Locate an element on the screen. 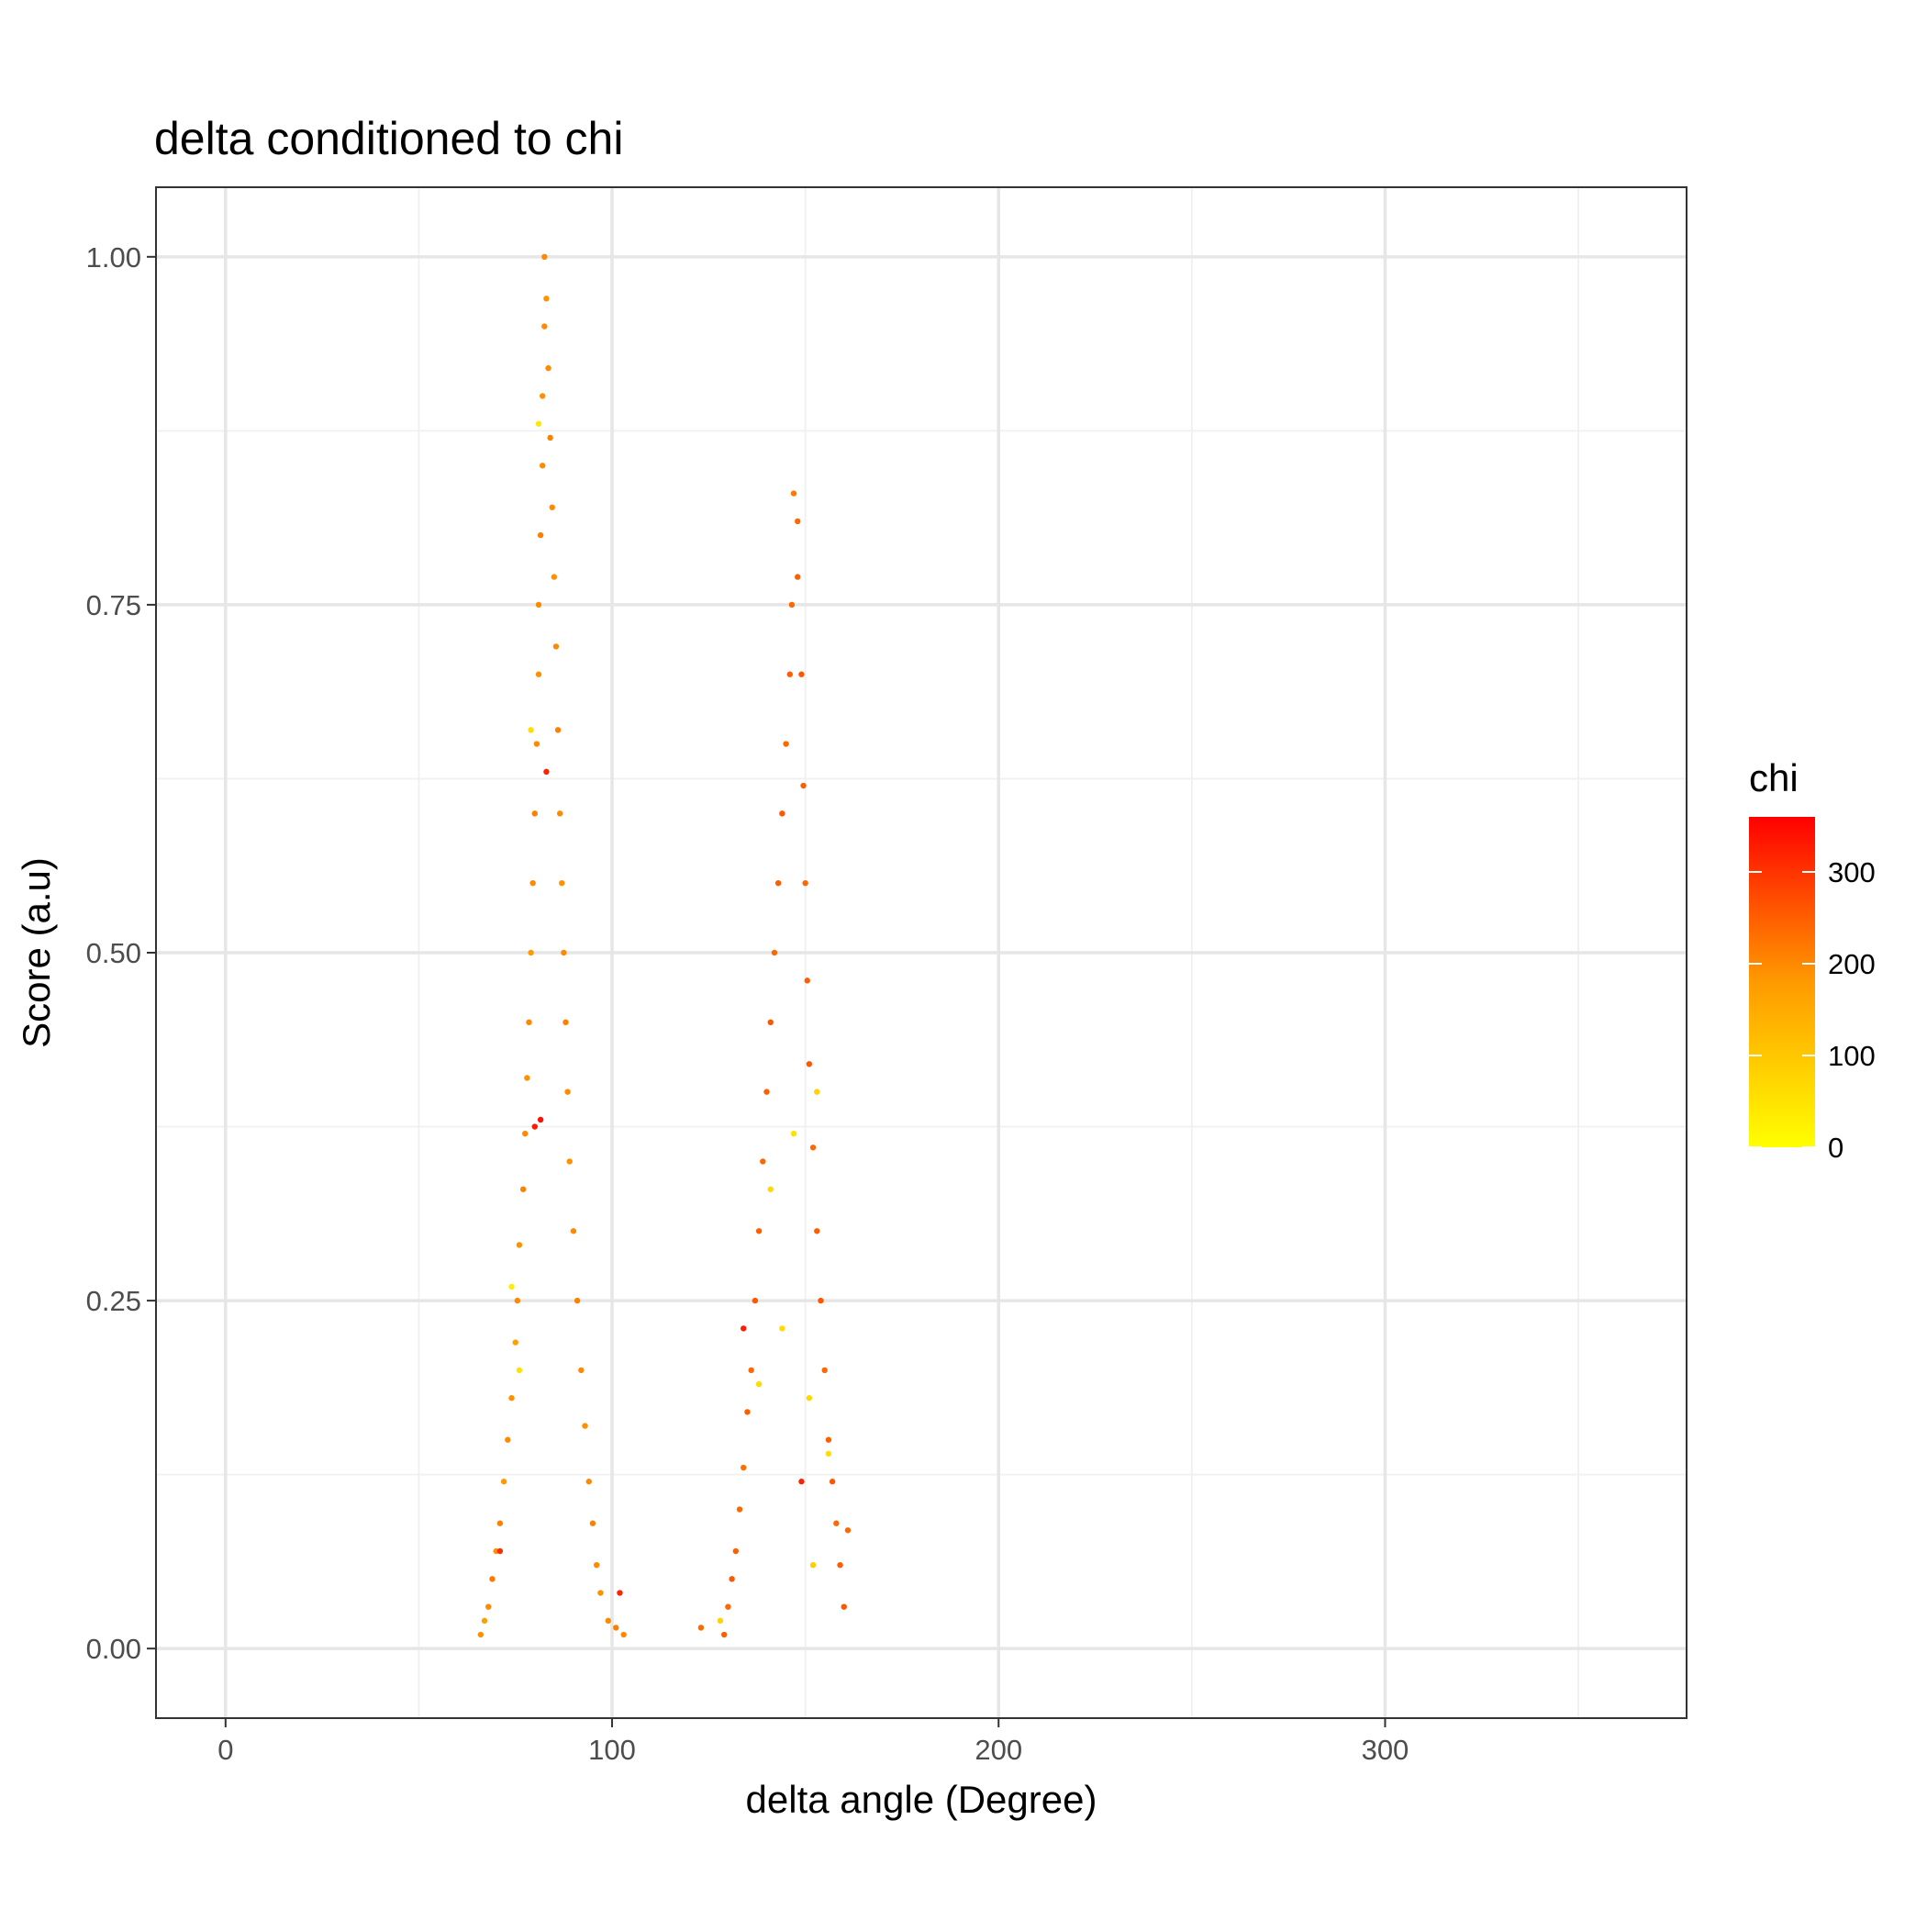 This screenshot has width=1927, height=1932. data-points is located at coordinates (664, 946).